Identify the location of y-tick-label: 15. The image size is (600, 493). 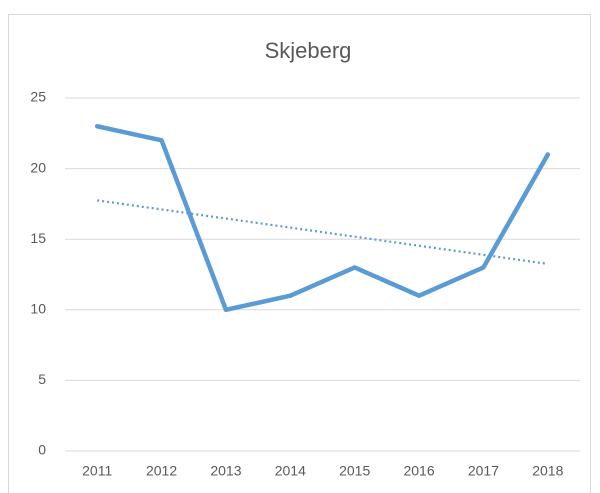
(38, 238).